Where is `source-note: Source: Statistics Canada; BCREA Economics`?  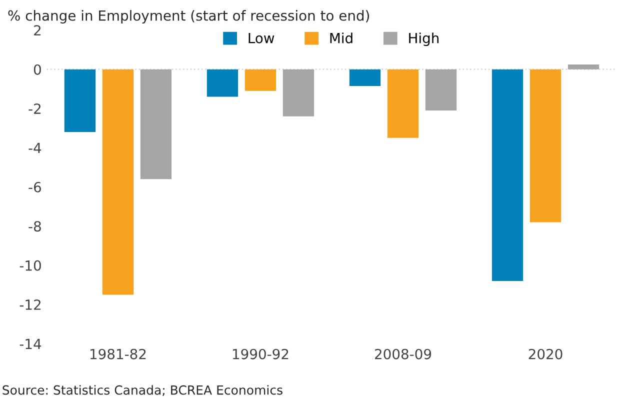 source-note: Source: Statistics Canada; BCREA Economics is located at coordinates (142, 390).